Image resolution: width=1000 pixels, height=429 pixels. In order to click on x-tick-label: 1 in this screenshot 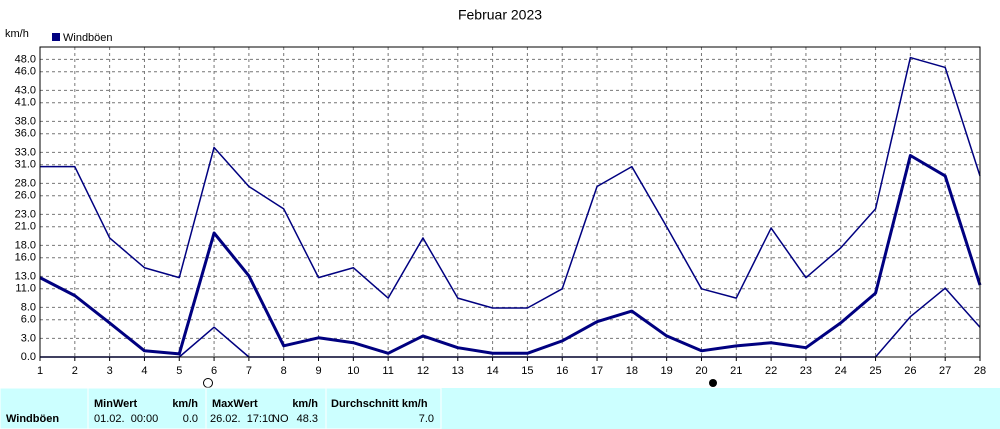, I will do `click(40, 371)`.